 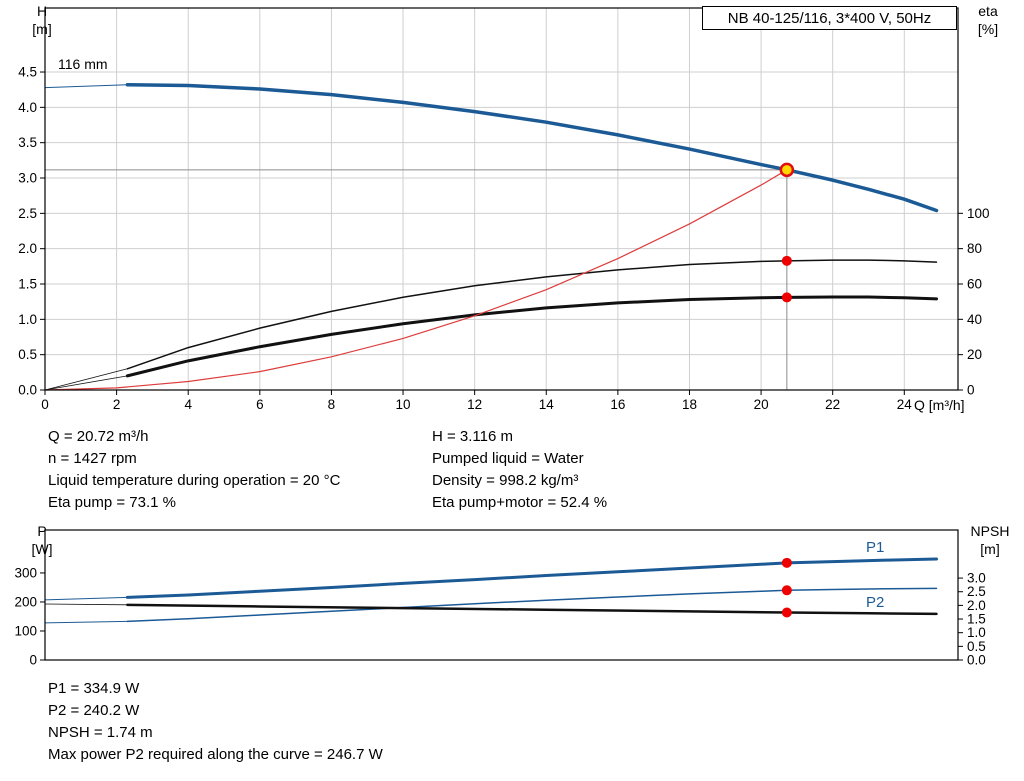 What do you see at coordinates (988, 20) in the screenshot?
I see `eta-axis-label: eta [%]` at bounding box center [988, 20].